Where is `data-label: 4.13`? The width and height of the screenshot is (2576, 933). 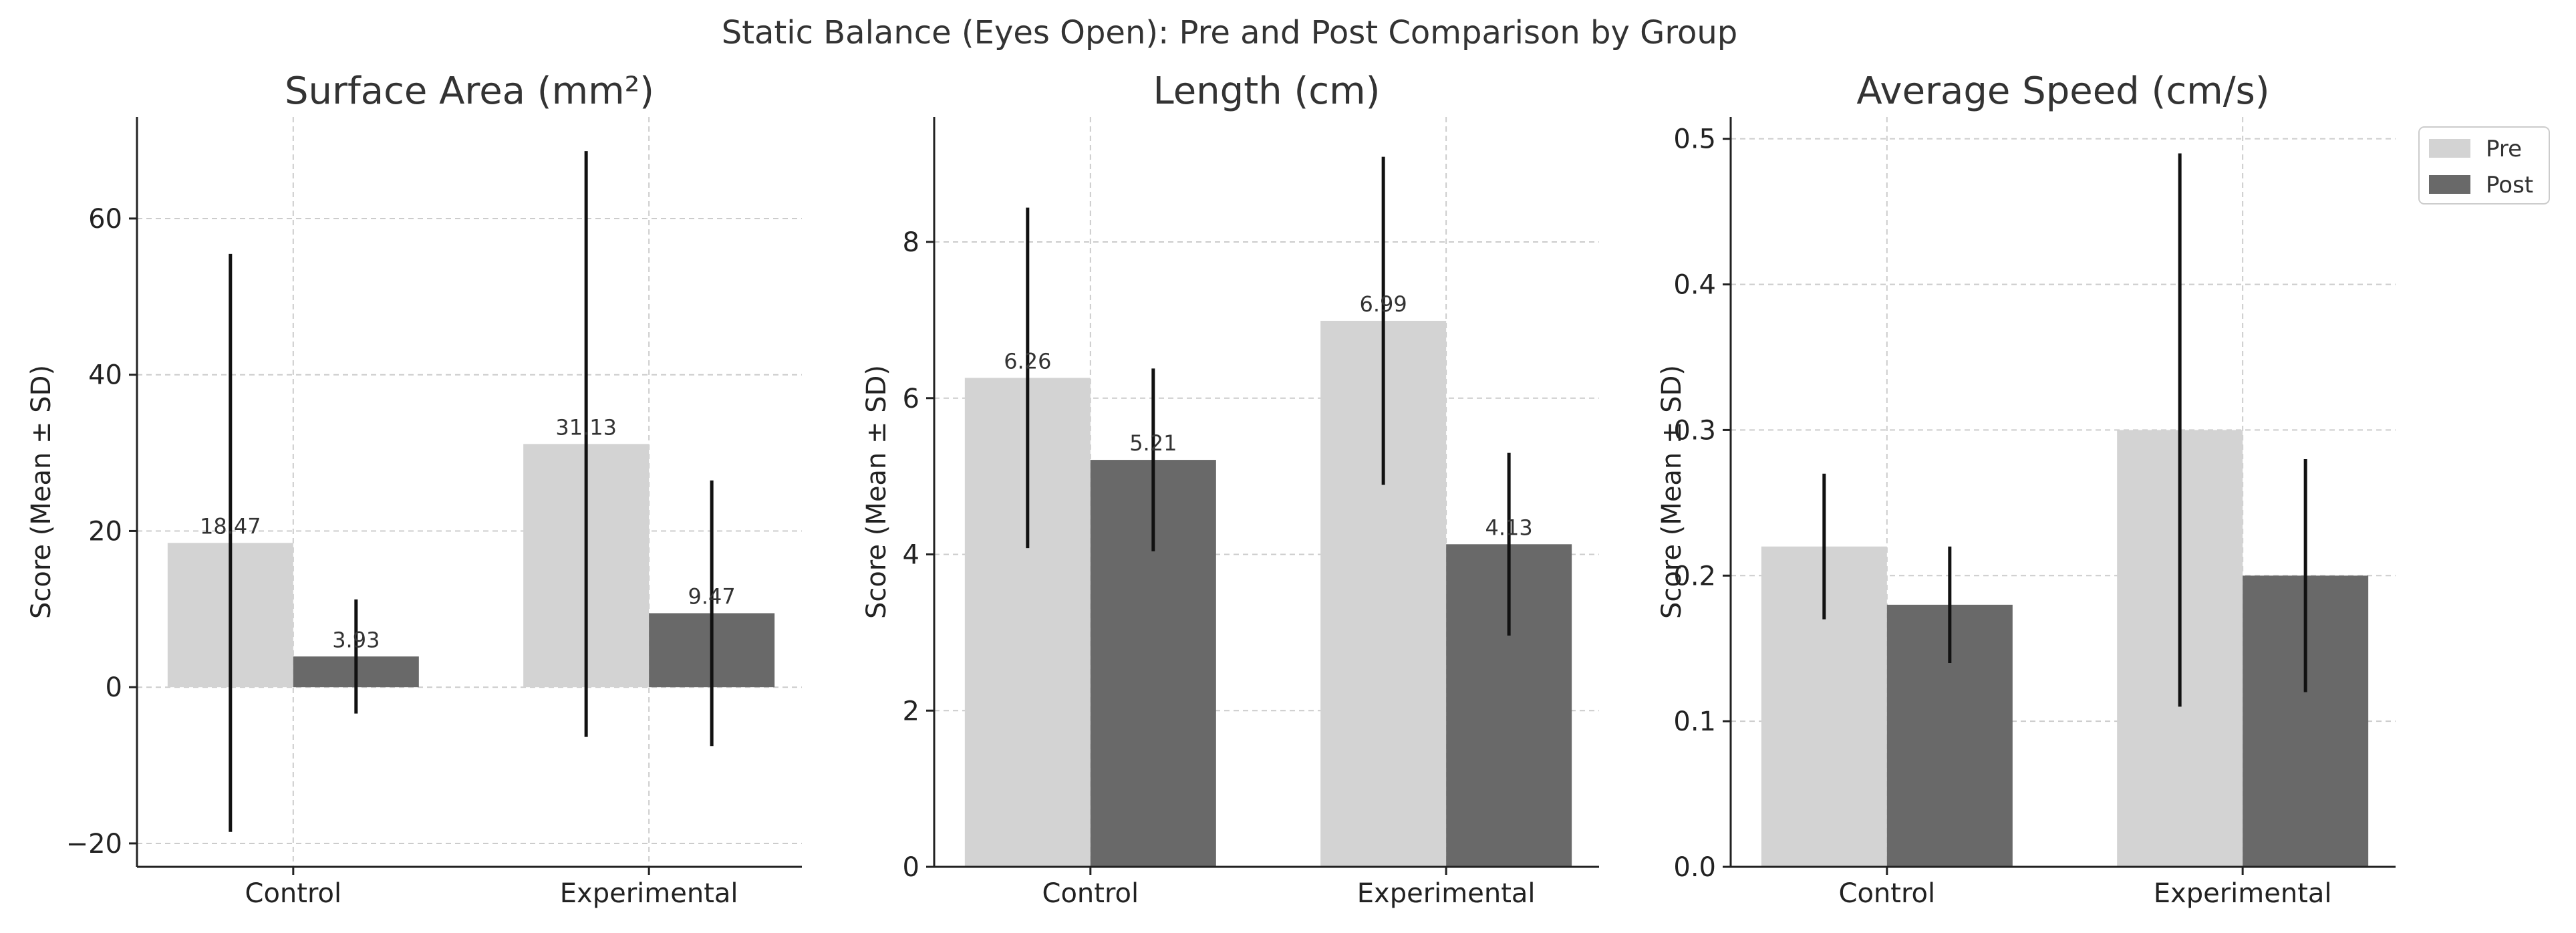 data-label: 4.13 is located at coordinates (1509, 528).